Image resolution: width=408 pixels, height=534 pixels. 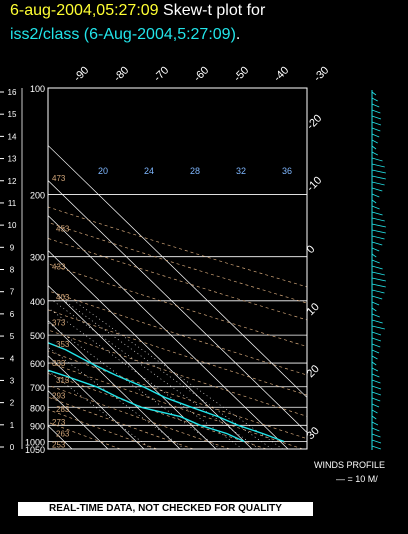 What do you see at coordinates (35, 450) in the screenshot?
I see `pressure-tick-label: 1050` at bounding box center [35, 450].